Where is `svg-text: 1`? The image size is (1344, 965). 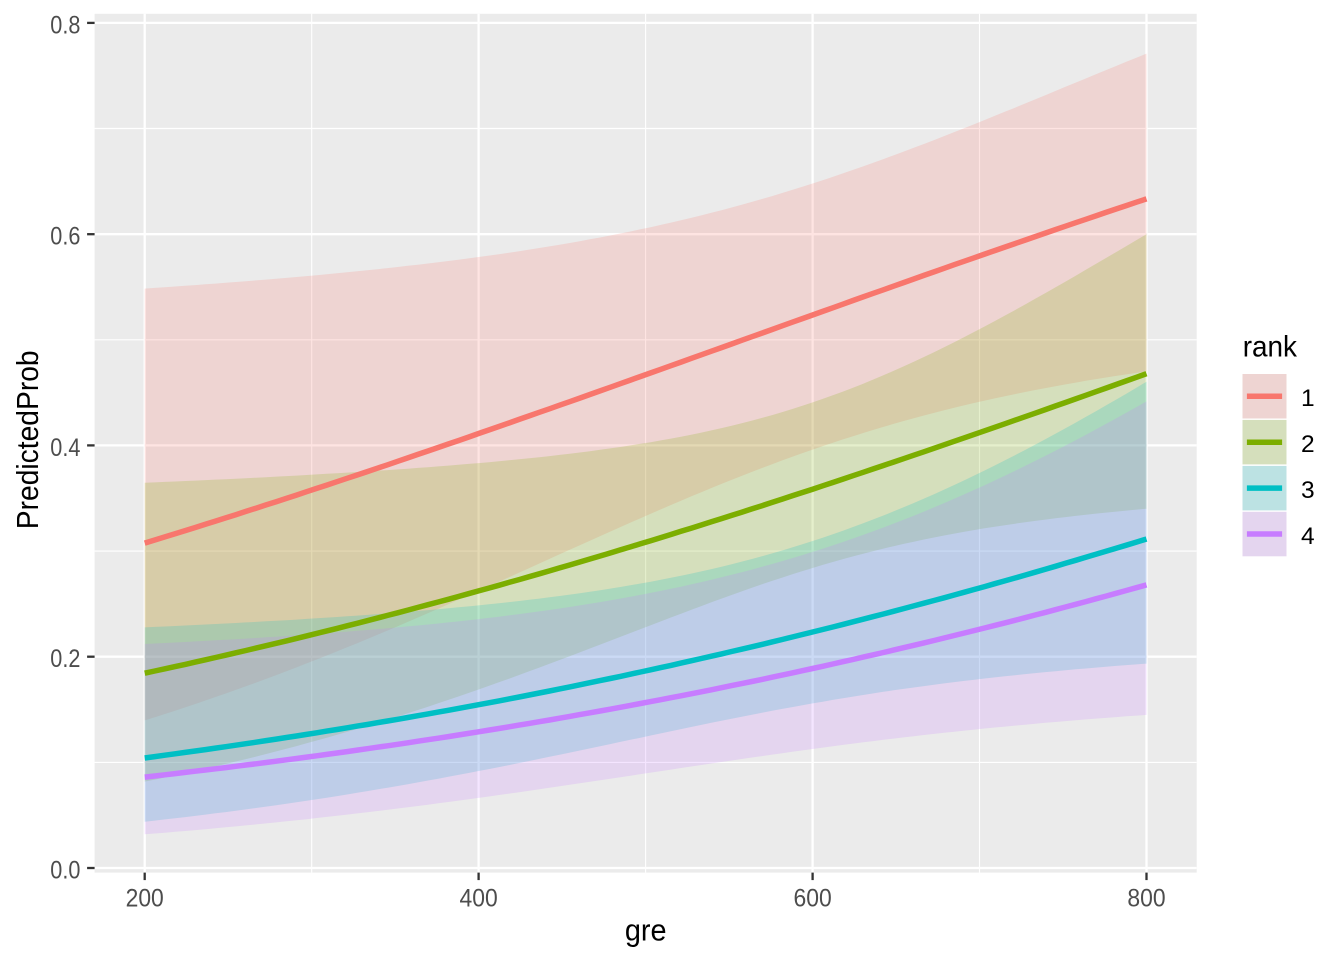
svg-text: 1 is located at coordinates (1308, 398).